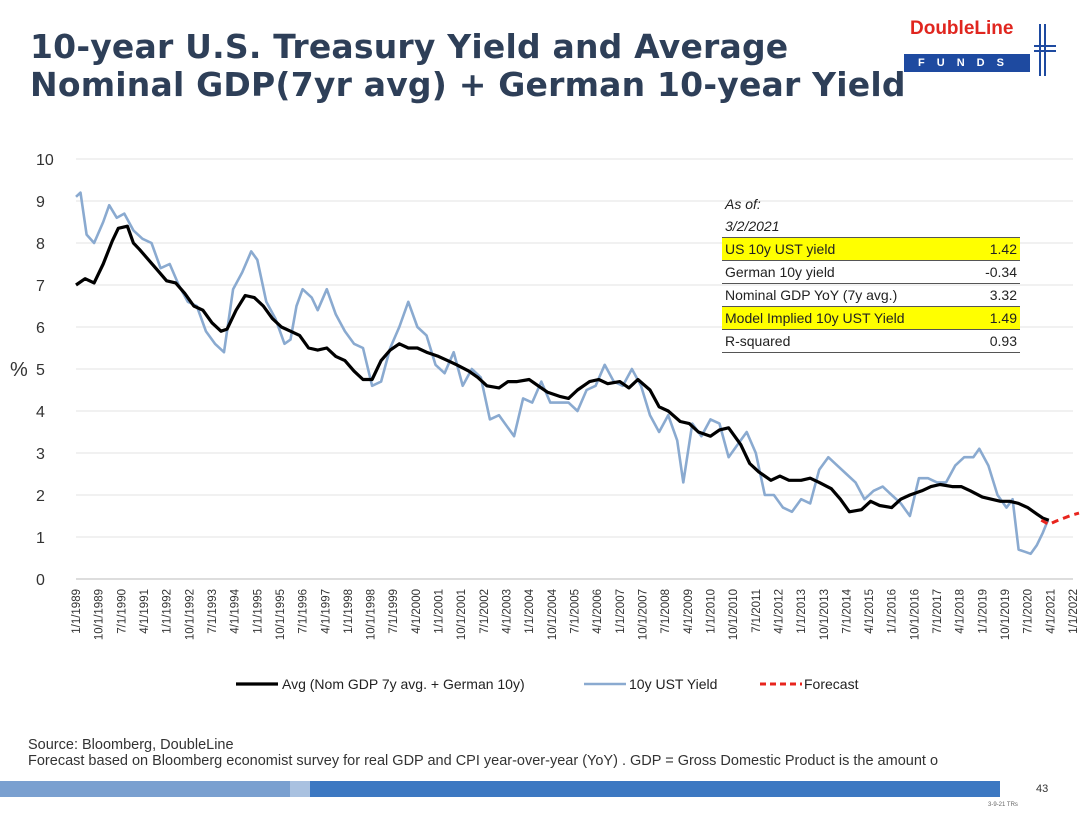 This screenshot has height=818, width=1080. What do you see at coordinates (673, 684) in the screenshot?
I see `legend-label: 10y UST Yield` at bounding box center [673, 684].